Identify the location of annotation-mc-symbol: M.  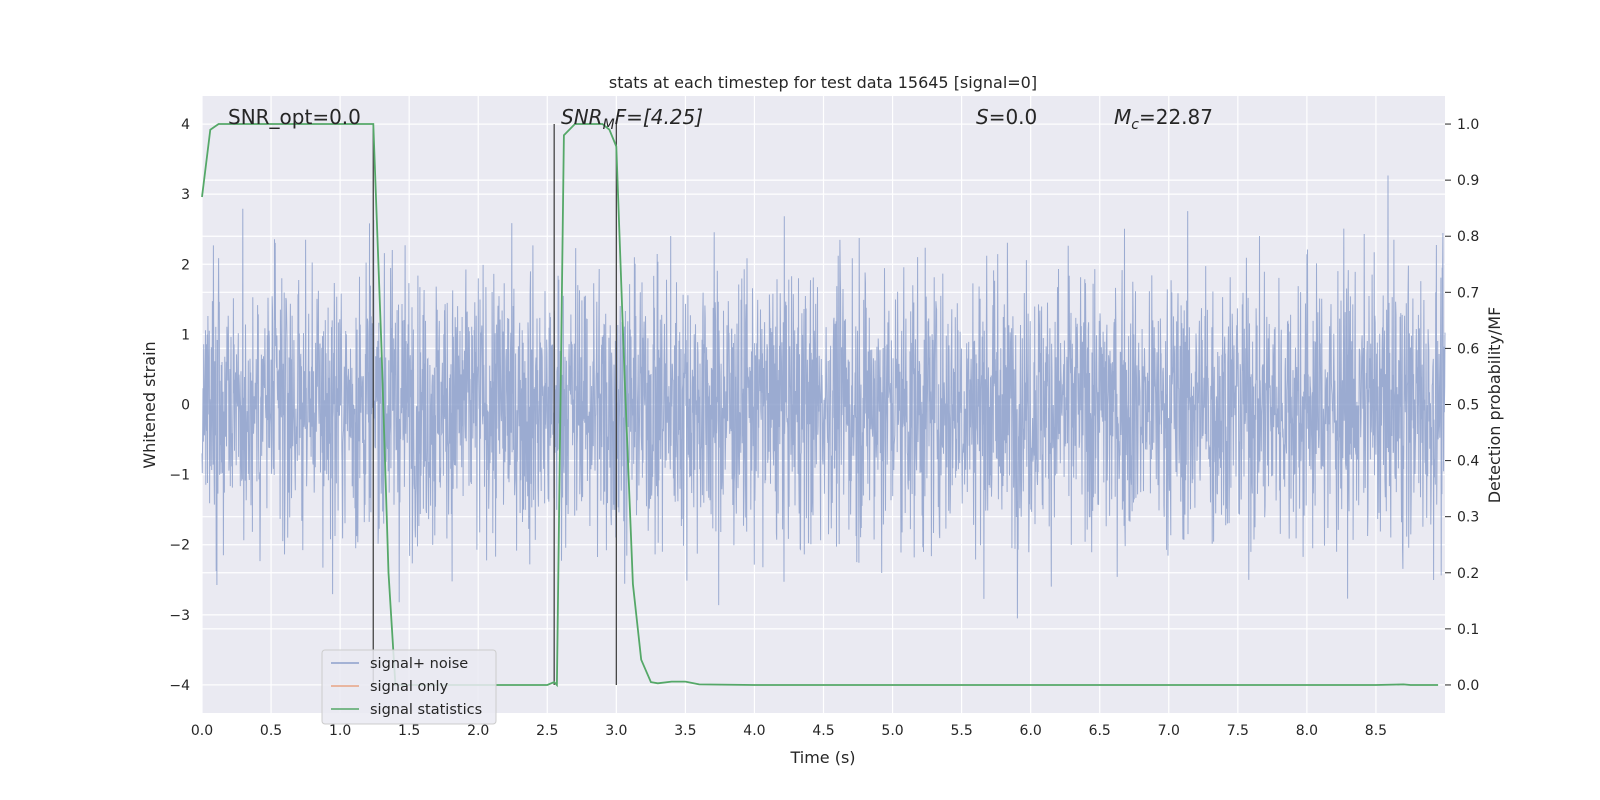
(1122, 117).